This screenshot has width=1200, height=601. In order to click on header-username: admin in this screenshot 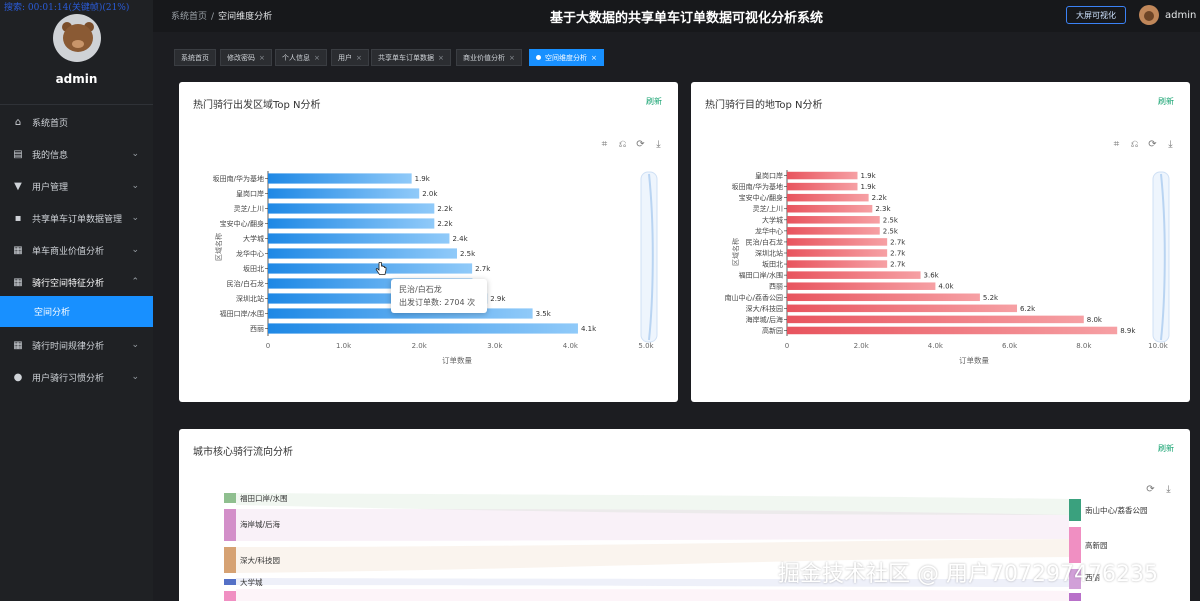, I will do `click(1181, 15)`.